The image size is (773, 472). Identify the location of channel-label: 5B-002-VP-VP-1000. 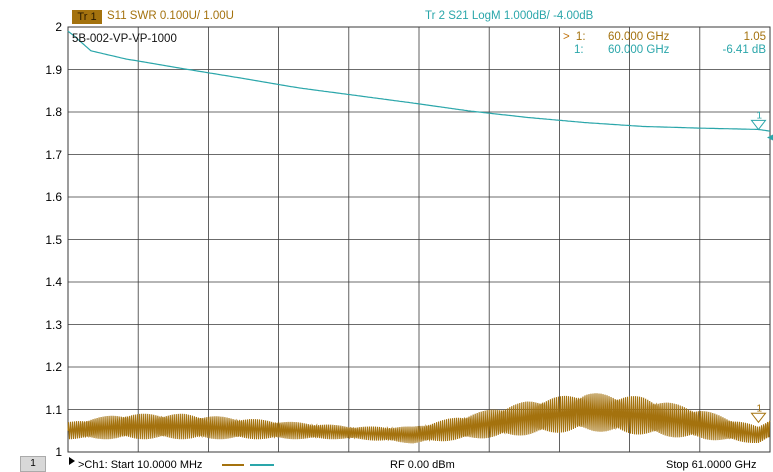
(124, 39).